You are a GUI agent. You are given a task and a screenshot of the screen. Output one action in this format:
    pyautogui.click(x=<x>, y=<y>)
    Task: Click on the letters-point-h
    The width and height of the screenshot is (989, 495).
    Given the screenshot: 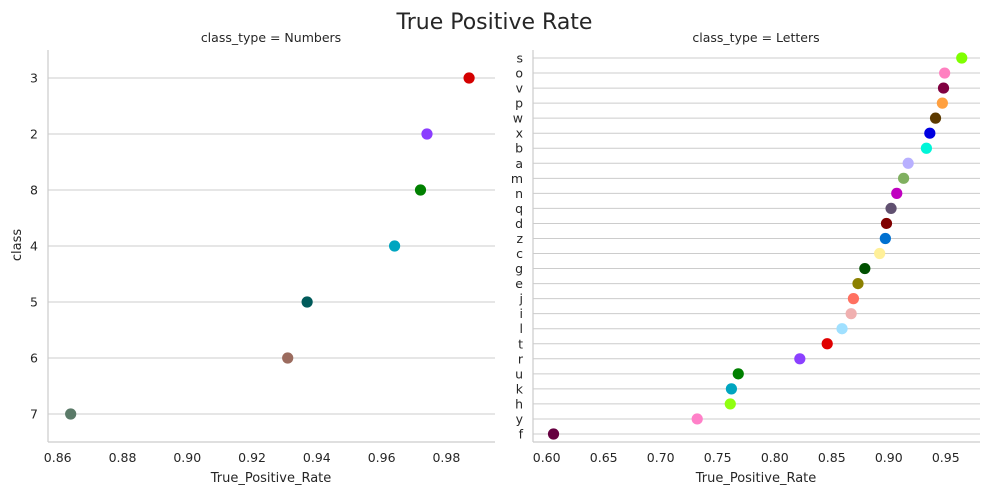 What is the action you would take?
    pyautogui.click(x=730, y=404)
    